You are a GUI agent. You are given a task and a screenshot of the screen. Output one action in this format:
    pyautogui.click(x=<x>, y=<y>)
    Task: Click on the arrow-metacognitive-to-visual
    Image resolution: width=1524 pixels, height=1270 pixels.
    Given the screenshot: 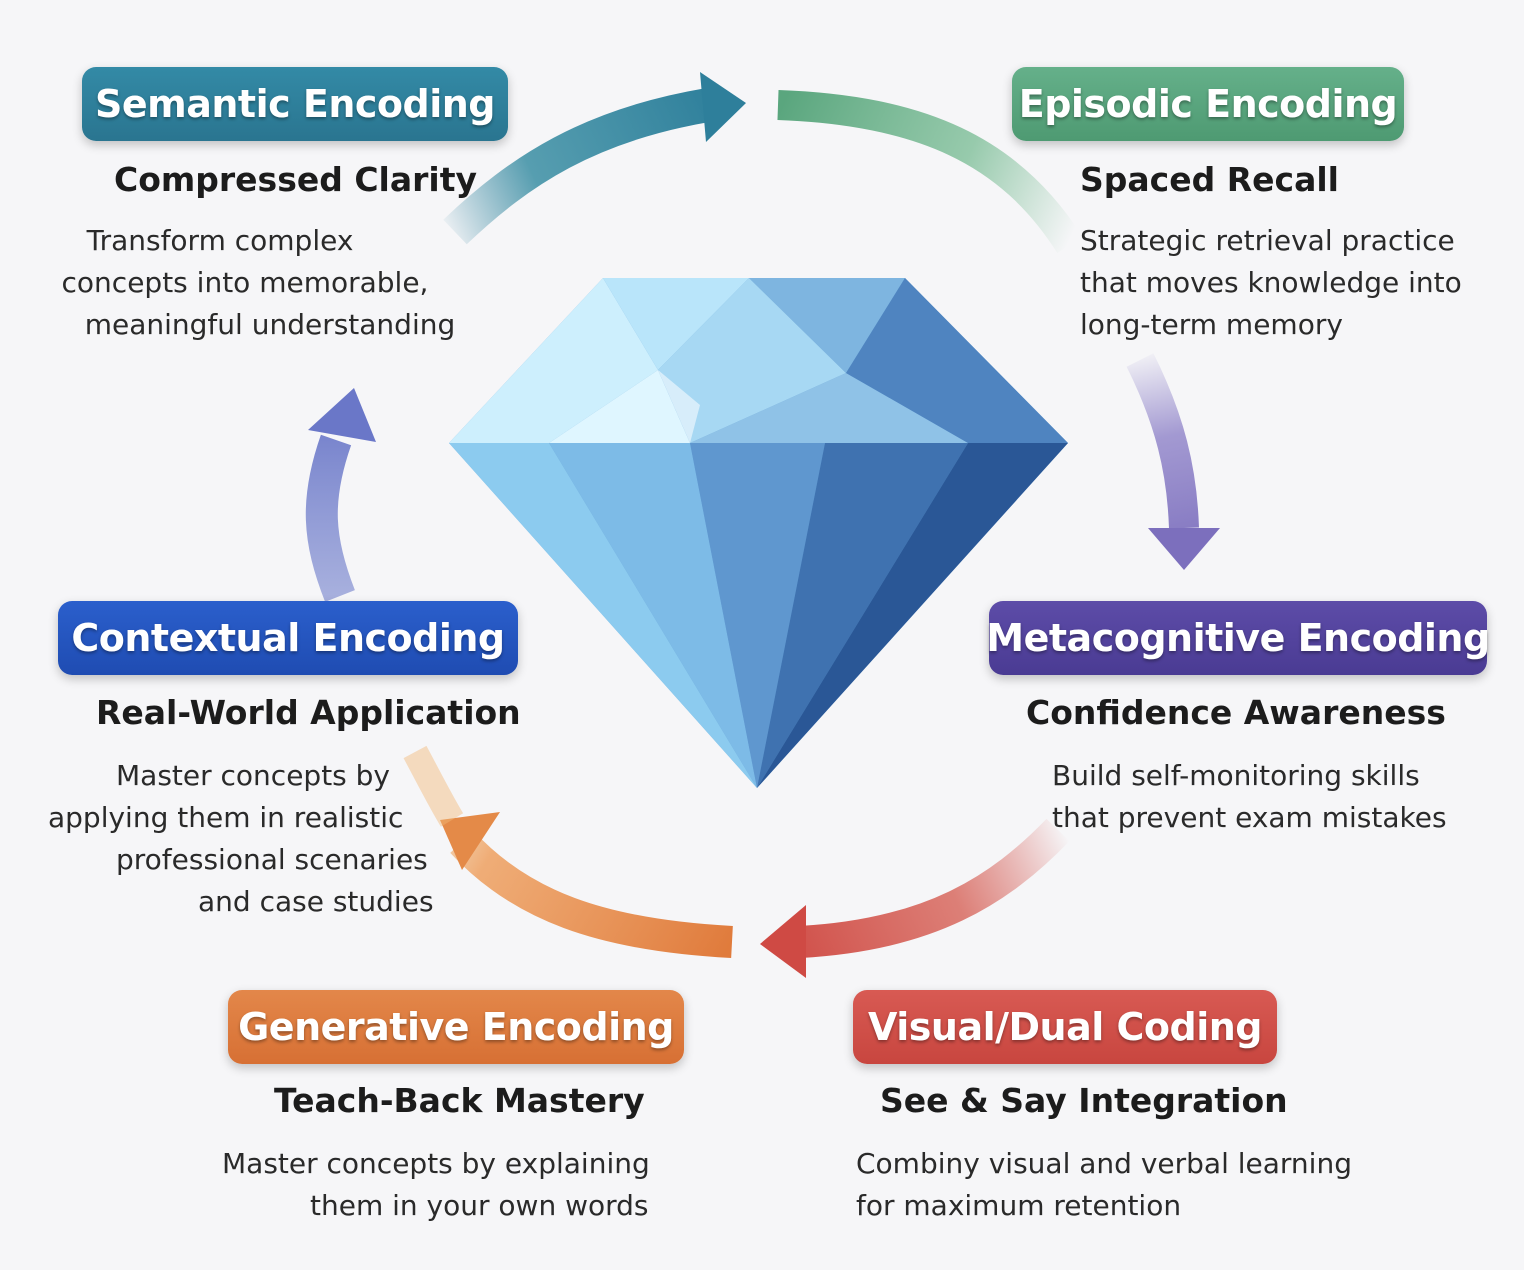 What is the action you would take?
    pyautogui.click(x=915, y=898)
    